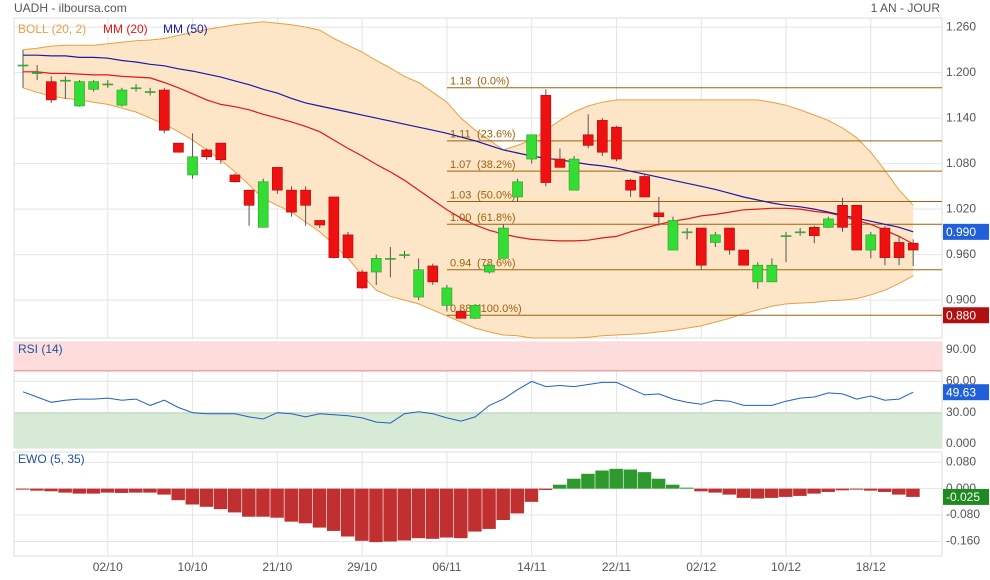 Image resolution: width=990 pixels, height=580 pixels. What do you see at coordinates (362, 567) in the screenshot?
I see `x-tick-label: 29/10` at bounding box center [362, 567].